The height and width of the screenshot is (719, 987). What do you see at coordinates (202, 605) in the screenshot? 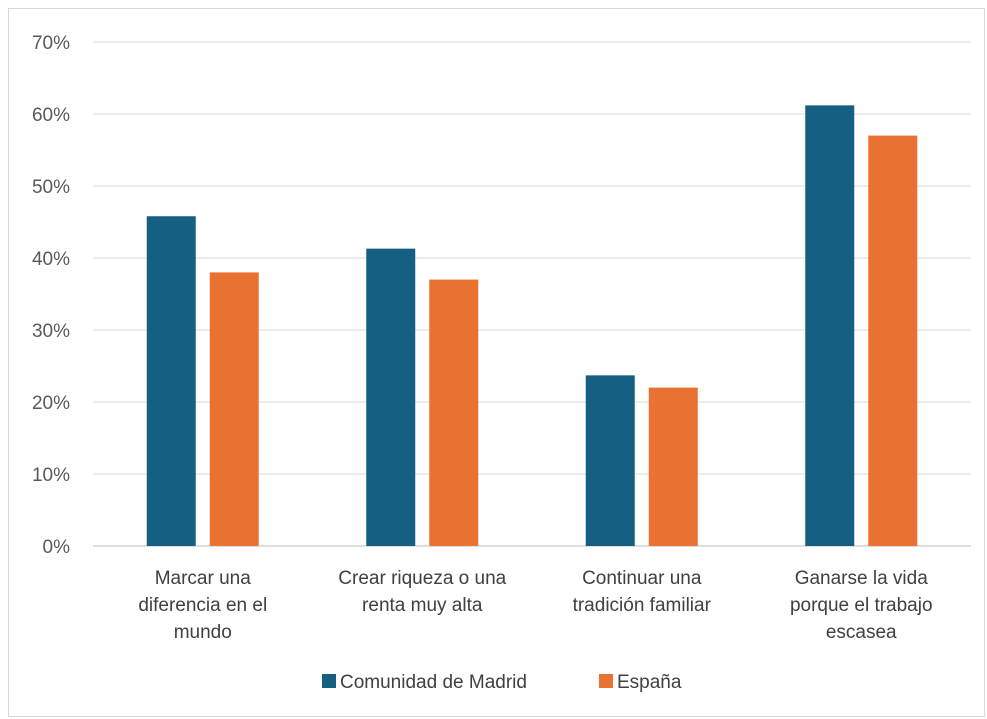
I see `x-category-label: Marcar una diferencia en el mundo` at bounding box center [202, 605].